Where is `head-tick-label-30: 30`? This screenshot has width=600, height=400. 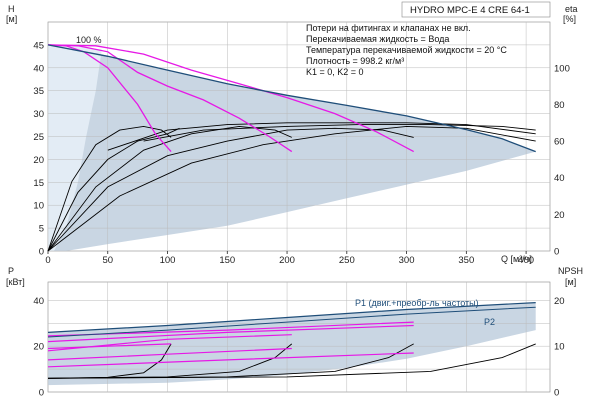
head-tick-label-30: 30 is located at coordinates (38, 114).